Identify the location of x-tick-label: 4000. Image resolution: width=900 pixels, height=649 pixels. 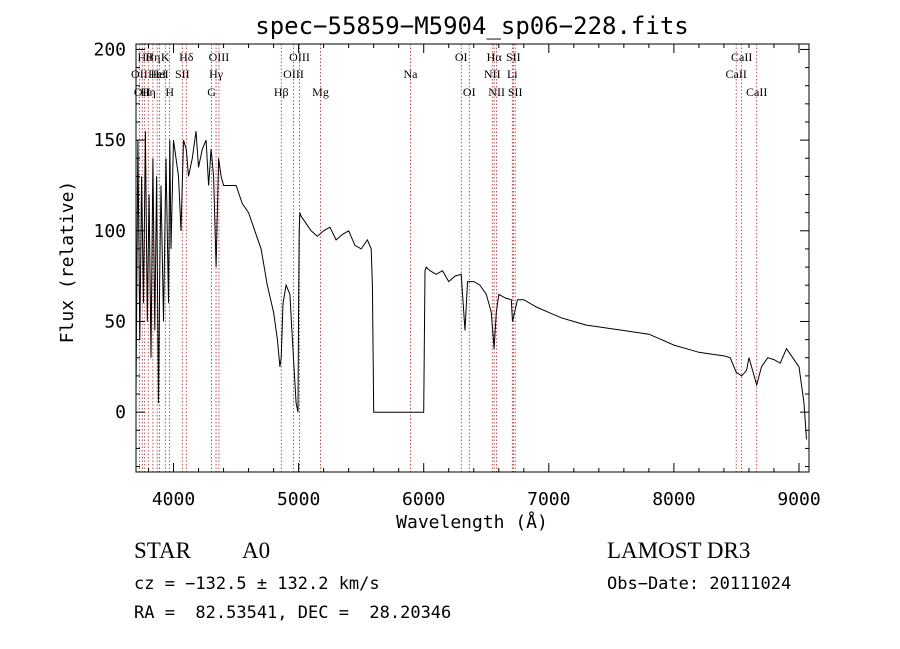
(173, 499).